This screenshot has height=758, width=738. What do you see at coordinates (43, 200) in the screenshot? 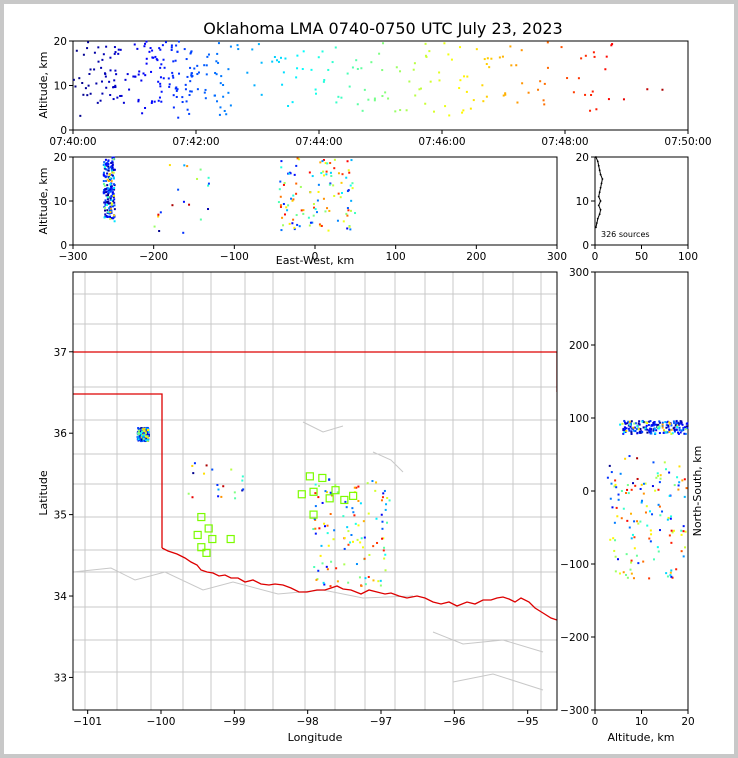
I see `ew-altitude-ylabel: Altitude, km` at bounding box center [43, 200].